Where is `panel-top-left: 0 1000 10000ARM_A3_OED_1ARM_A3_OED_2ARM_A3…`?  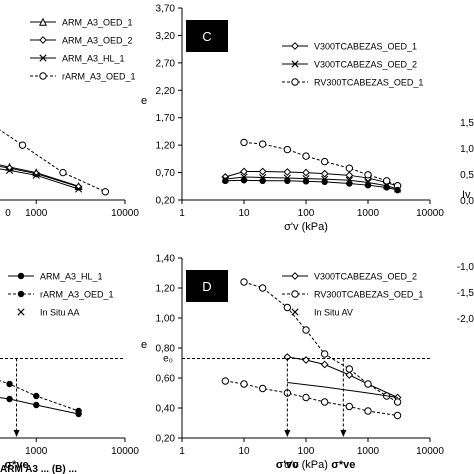 panel-top-left: 0 1000 10000ARM_A3_OED_1ARM_A3_OED_2ARM_A3… is located at coordinates (69, 118).